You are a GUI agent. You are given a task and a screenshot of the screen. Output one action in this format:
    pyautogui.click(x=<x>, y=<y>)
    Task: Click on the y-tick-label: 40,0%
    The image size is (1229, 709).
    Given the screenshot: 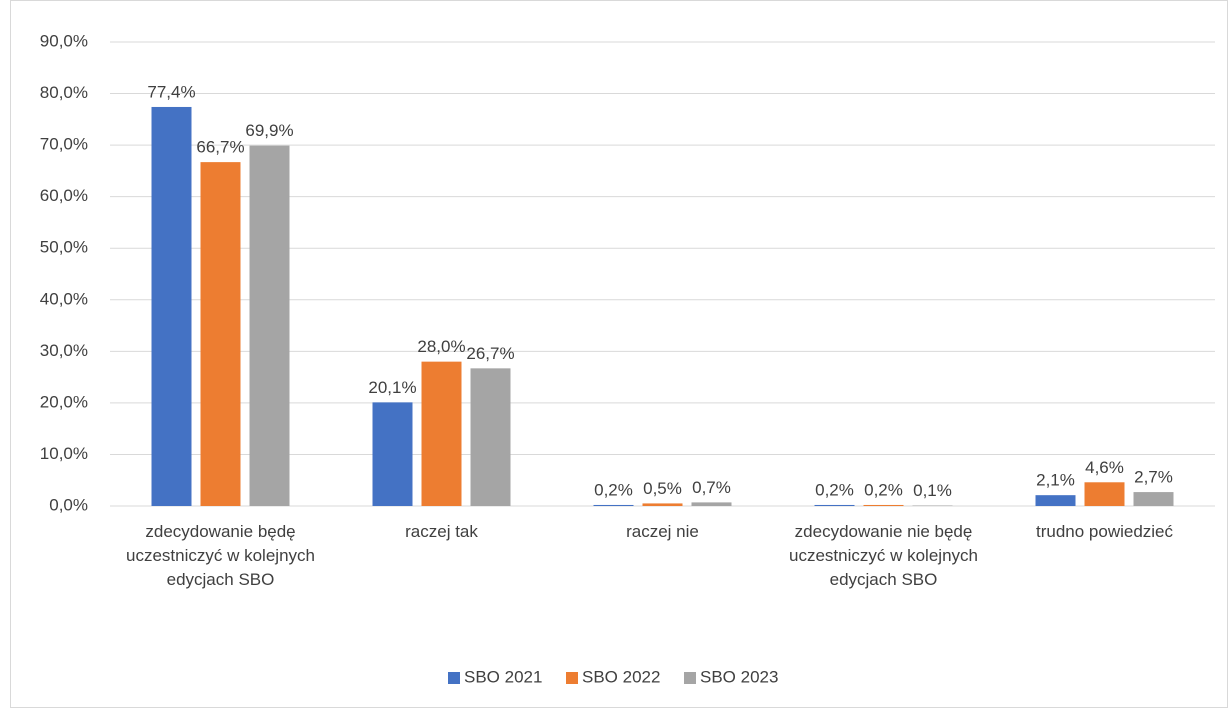 What is the action you would take?
    pyautogui.click(x=64, y=298)
    